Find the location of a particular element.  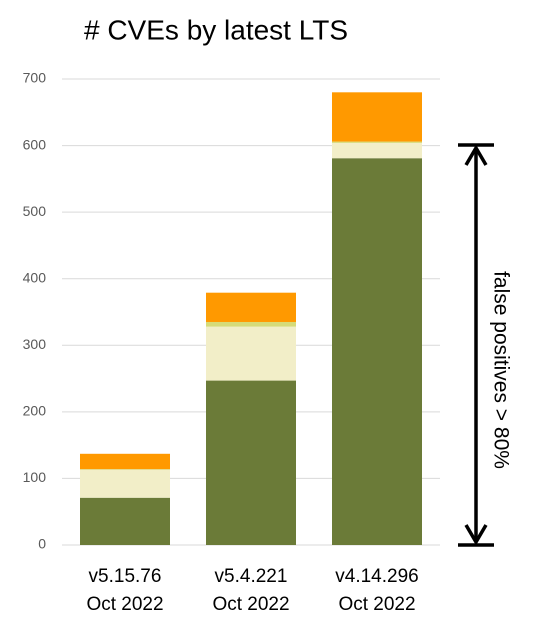

x-tick-label: v5.15.76 is located at coordinates (125, 576).